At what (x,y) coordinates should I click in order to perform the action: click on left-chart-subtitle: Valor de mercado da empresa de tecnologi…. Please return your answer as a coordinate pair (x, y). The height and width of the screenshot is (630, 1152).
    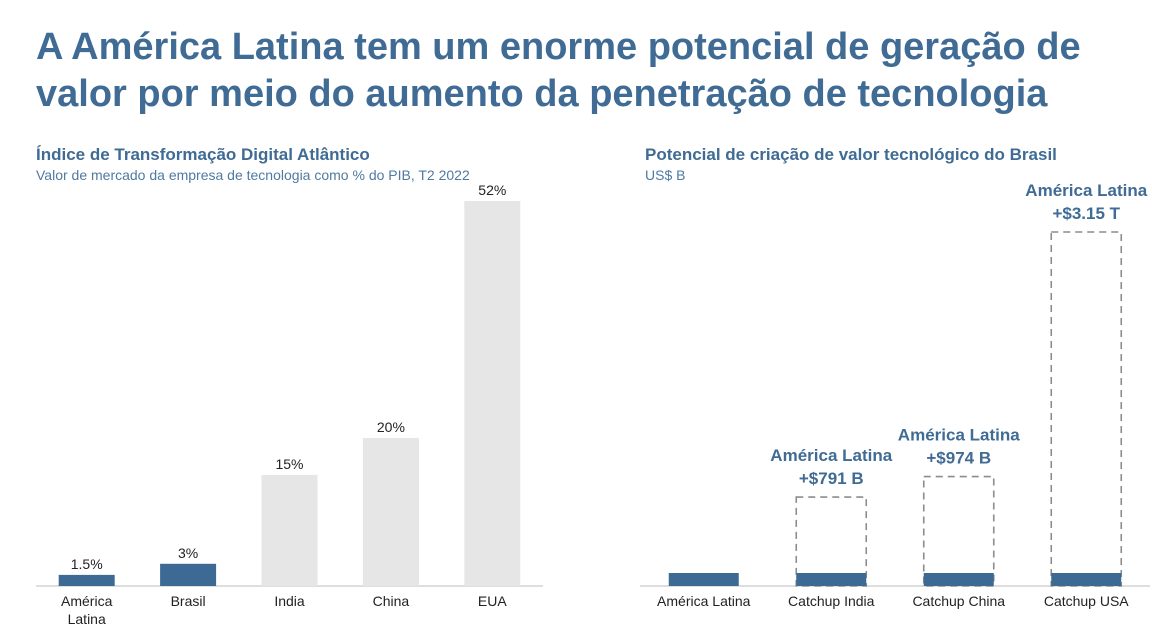
    Looking at the image, I should click on (253, 175).